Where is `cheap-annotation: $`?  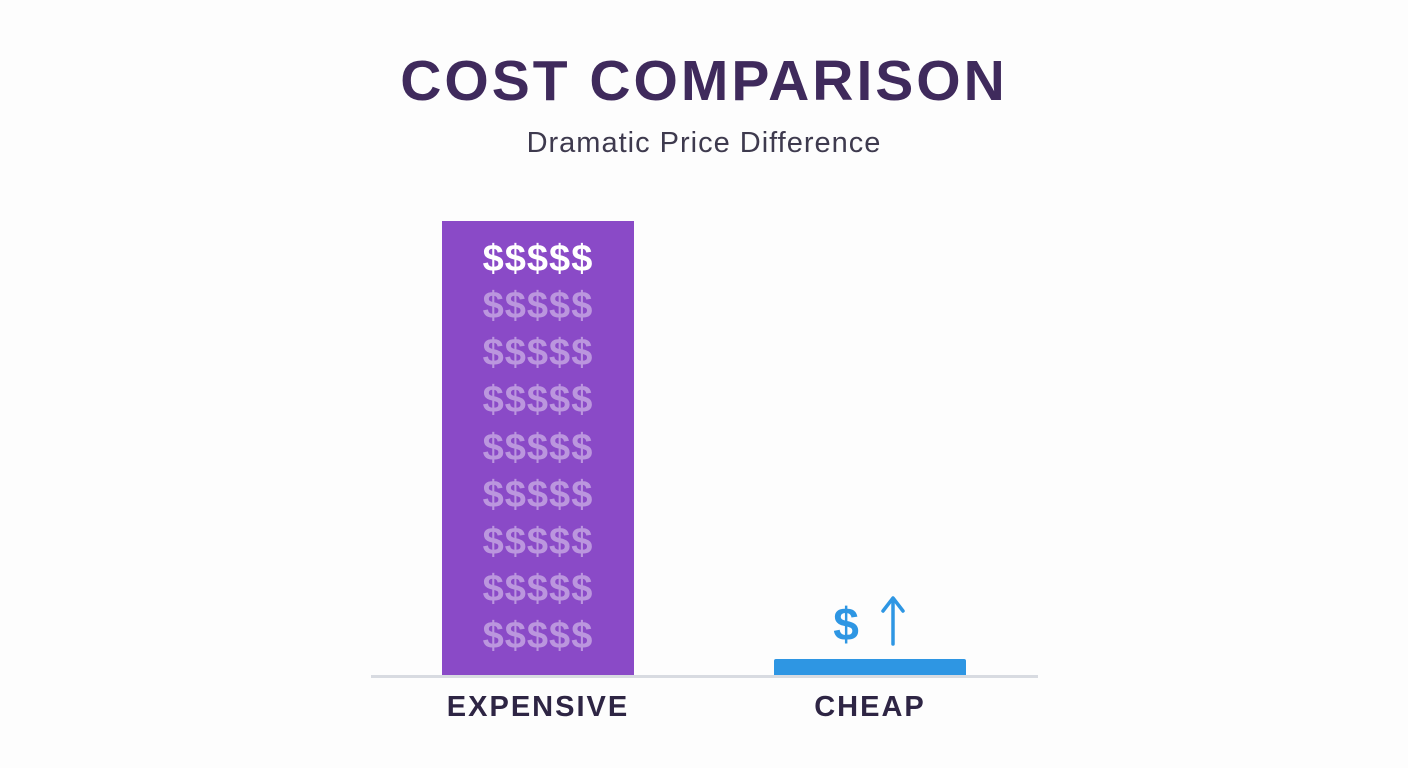
cheap-annotation: $ is located at coordinates (870, 620).